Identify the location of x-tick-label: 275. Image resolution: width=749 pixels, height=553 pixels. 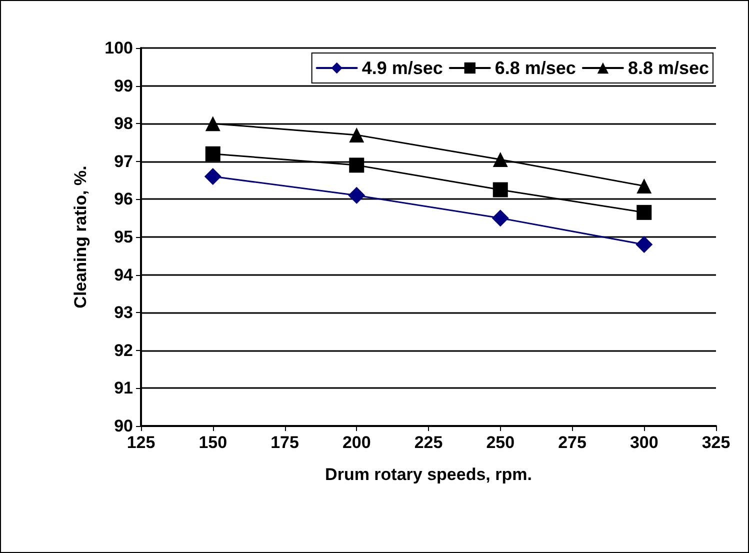
(572, 442).